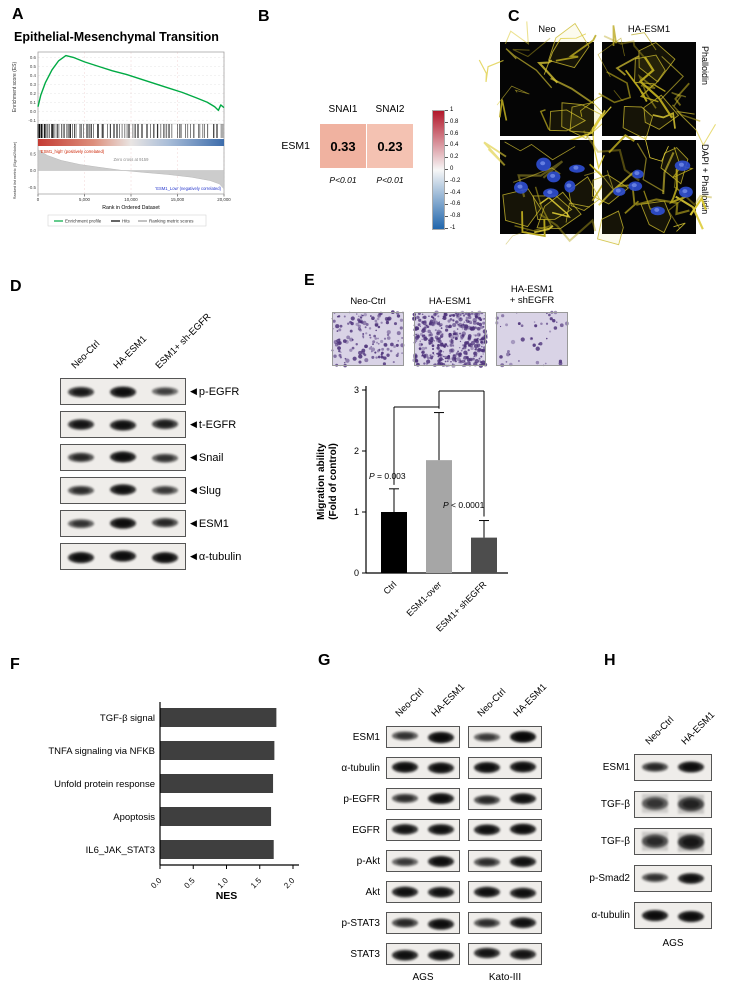 The width and height of the screenshot is (734, 1001). What do you see at coordinates (464, 505) in the screenshot?
I see `p-value-label: P < 0.0001` at bounding box center [464, 505].